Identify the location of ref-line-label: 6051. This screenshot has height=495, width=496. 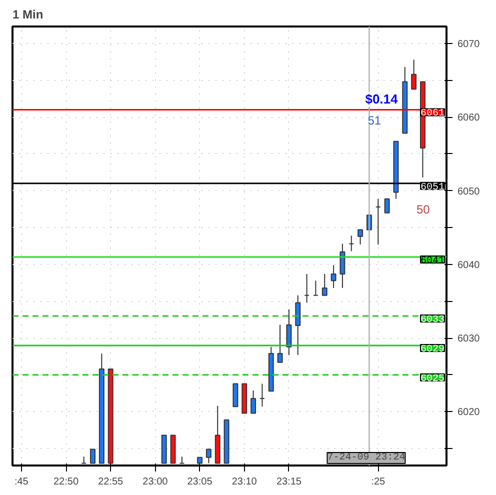
(432, 188).